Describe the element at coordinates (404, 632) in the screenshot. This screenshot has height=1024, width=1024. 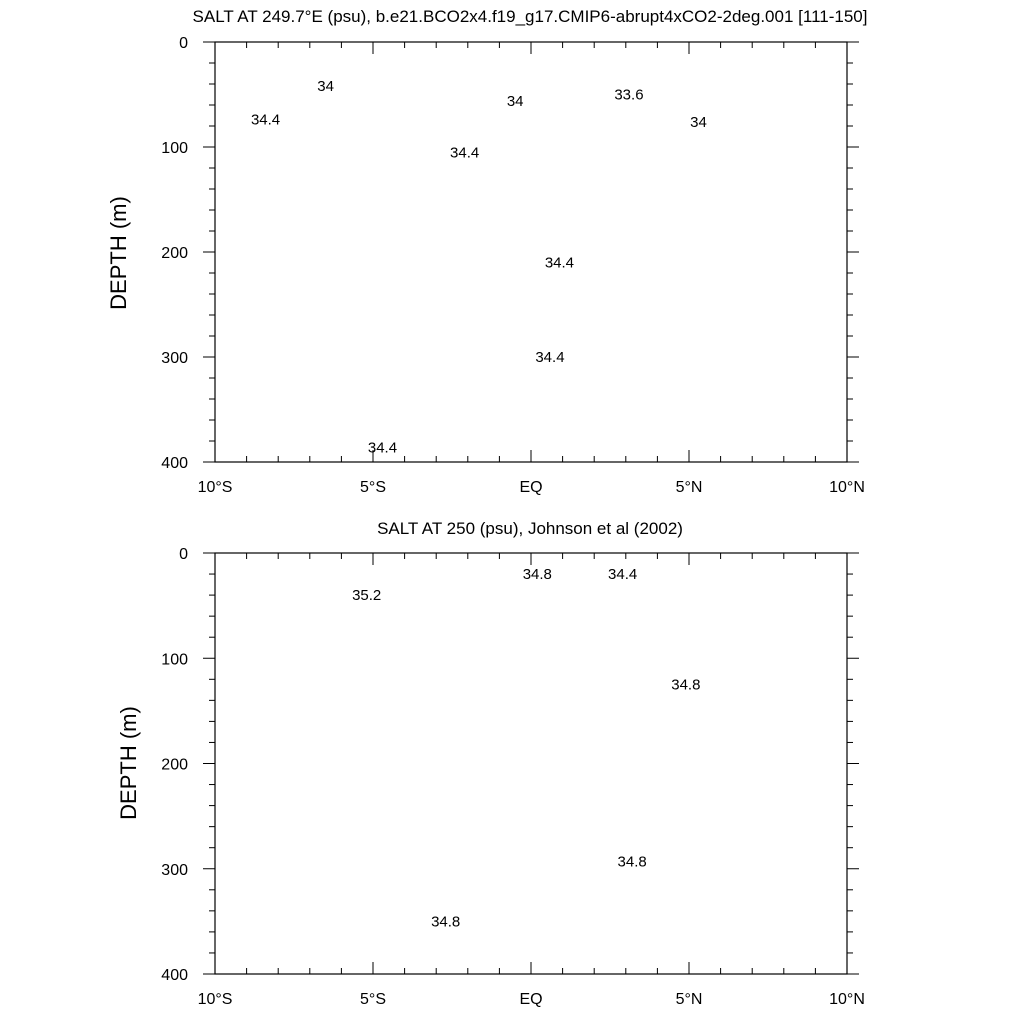
I see `bottom-contour-band-35.2` at that location.